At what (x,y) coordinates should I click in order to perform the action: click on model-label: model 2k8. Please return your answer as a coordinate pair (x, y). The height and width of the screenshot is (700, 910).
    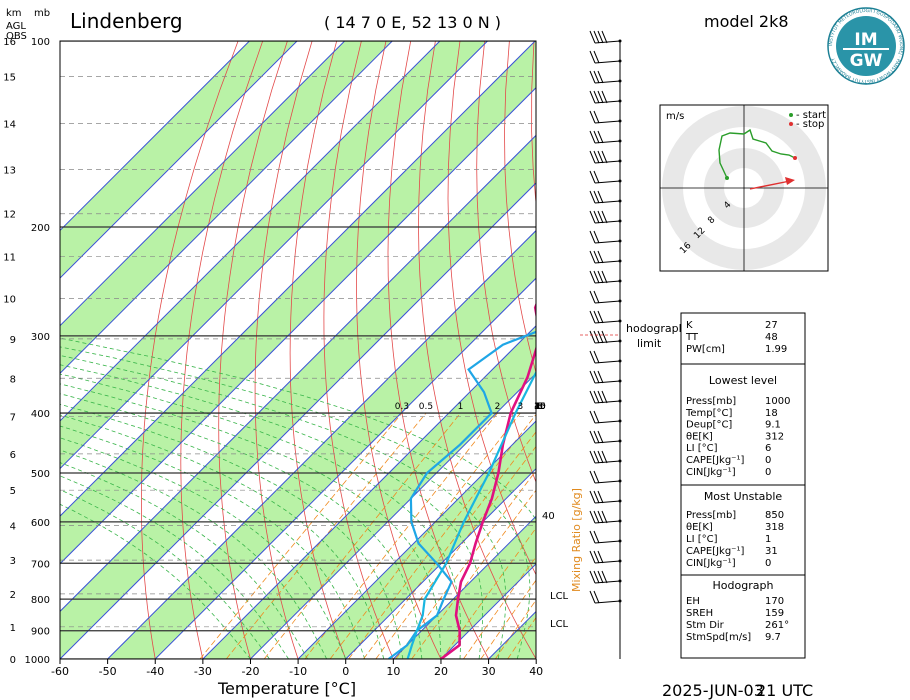
    Looking at the image, I should click on (746, 21).